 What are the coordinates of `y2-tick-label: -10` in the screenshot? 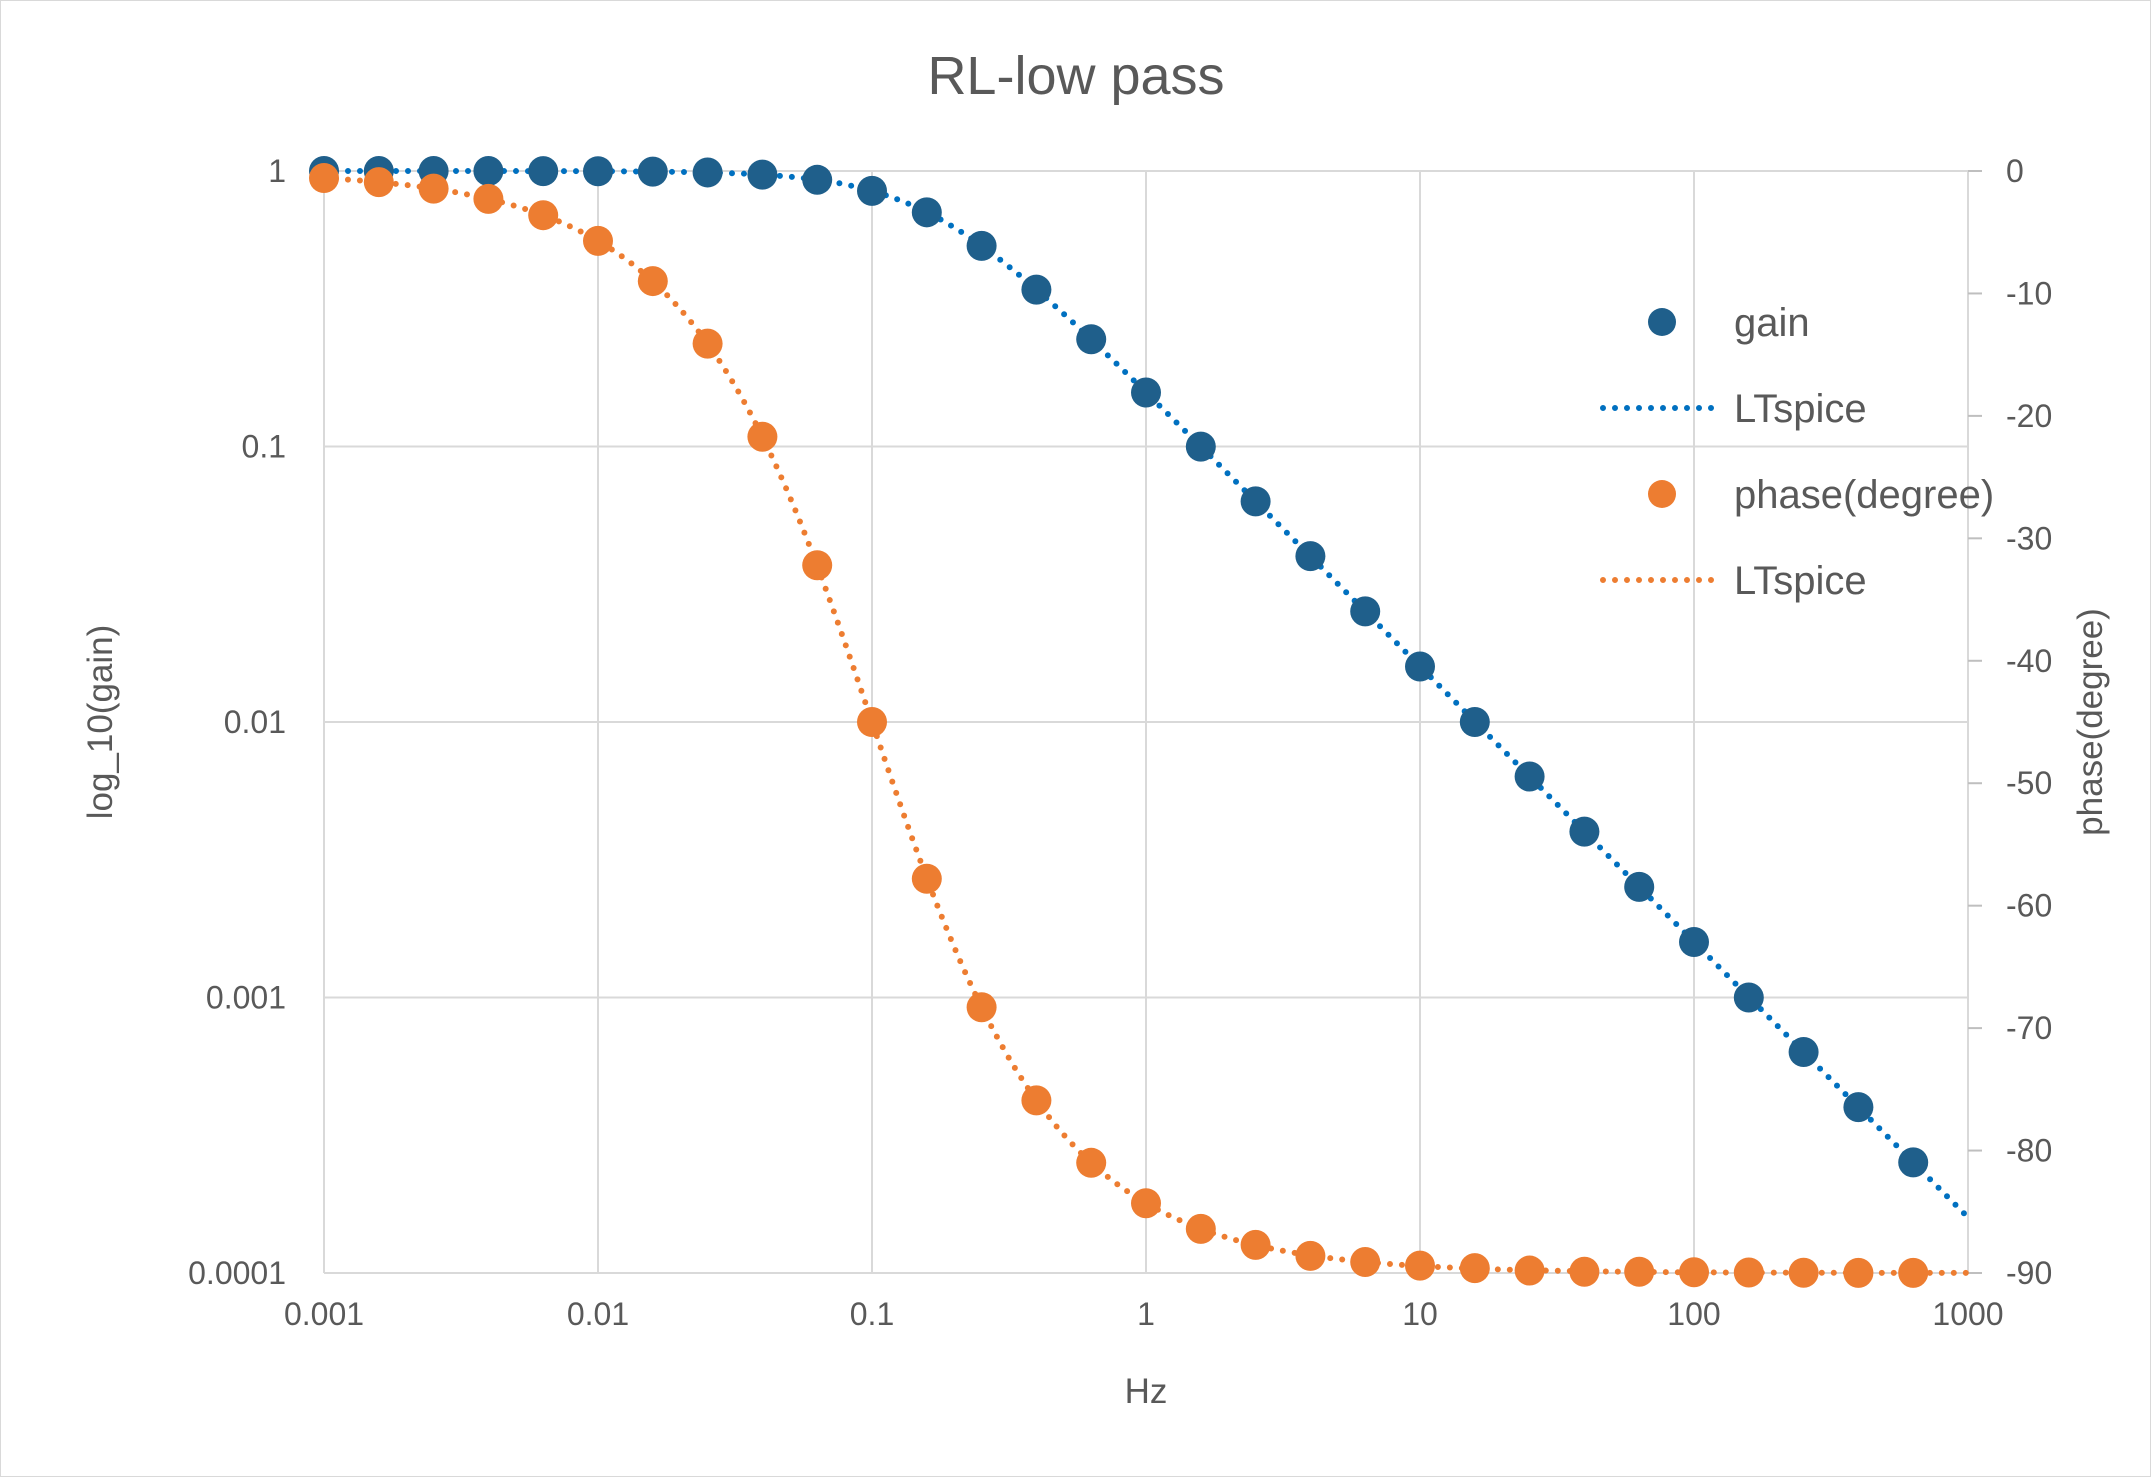 It's located at (2029, 293).